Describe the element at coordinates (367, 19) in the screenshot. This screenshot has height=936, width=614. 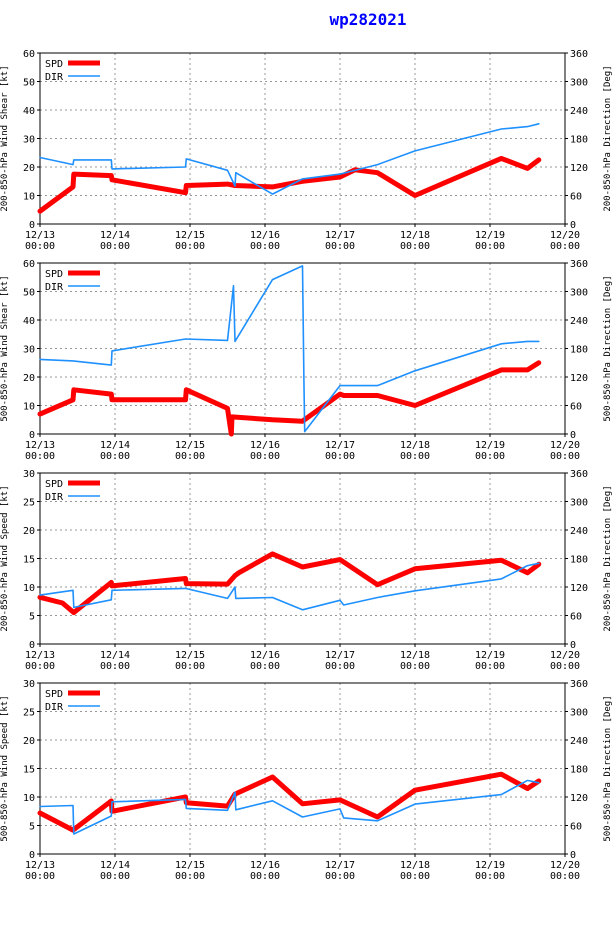
I see `figure-title: wp282021` at that location.